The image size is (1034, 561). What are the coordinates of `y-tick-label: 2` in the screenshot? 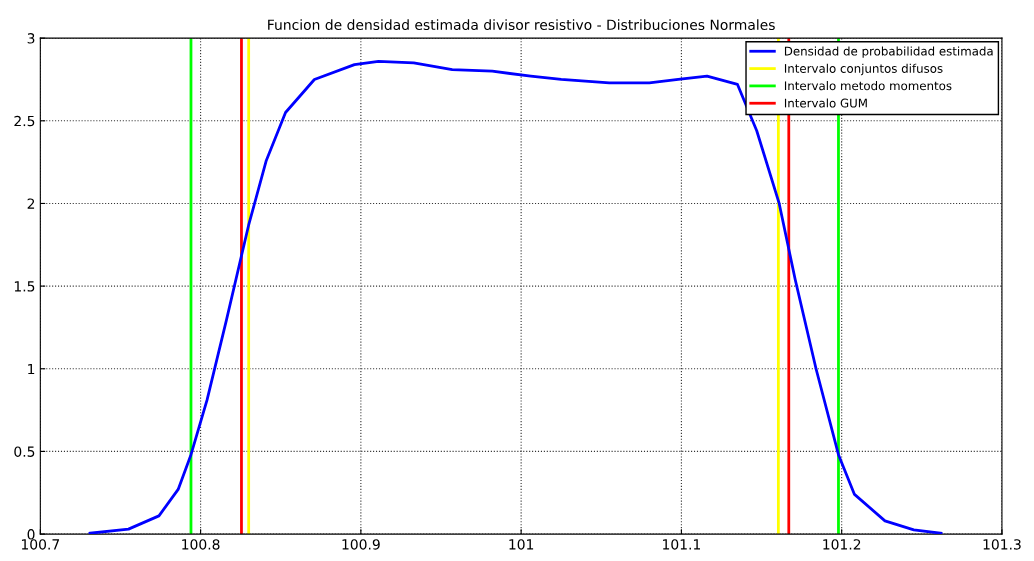 It's located at (31, 203).